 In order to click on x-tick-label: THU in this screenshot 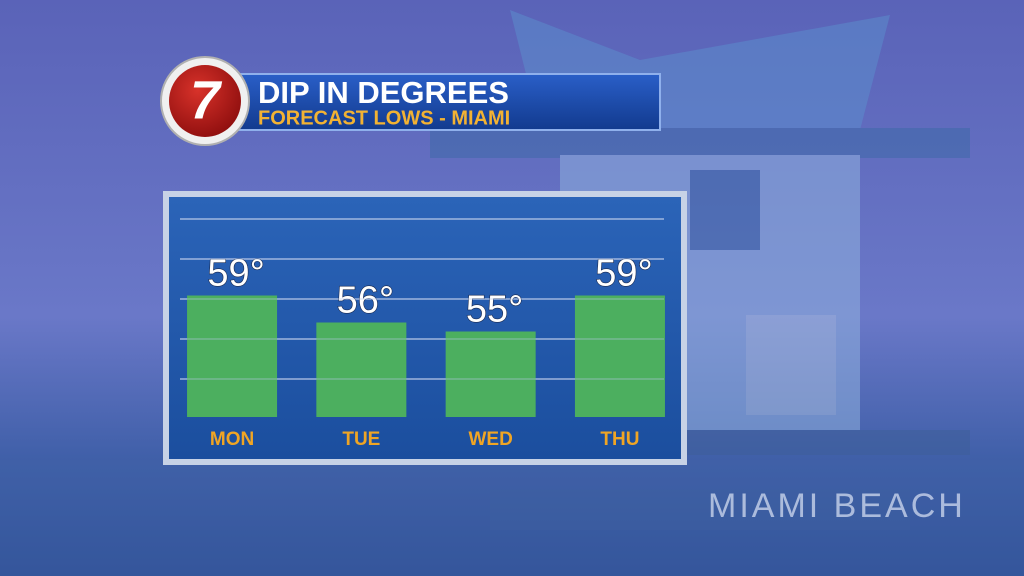, I will do `click(619, 439)`.